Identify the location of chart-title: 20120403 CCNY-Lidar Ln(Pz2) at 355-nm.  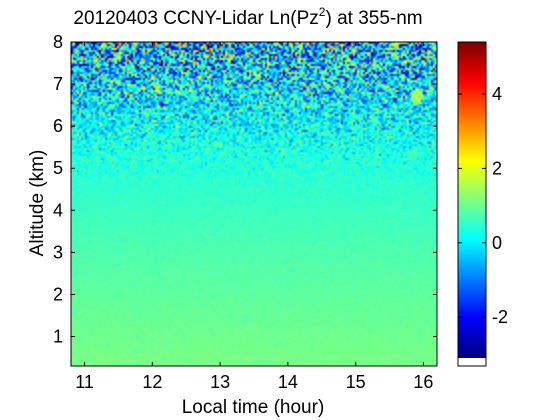
(247, 17).